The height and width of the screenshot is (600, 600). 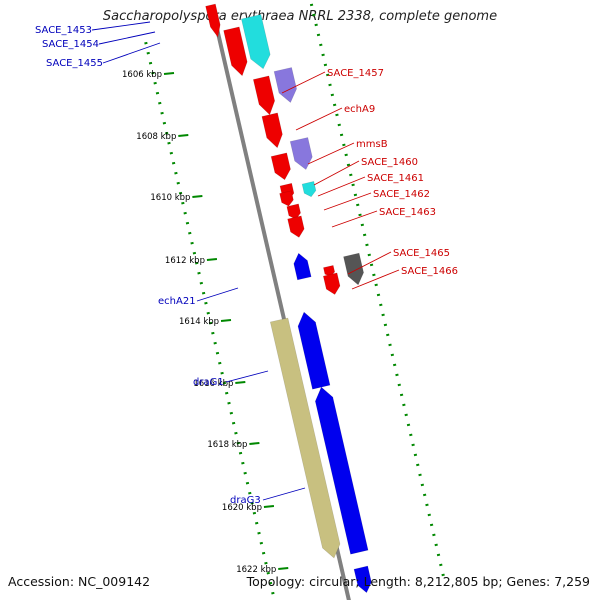 I want to click on gene-label-right: echA9, so click(x=359, y=109).